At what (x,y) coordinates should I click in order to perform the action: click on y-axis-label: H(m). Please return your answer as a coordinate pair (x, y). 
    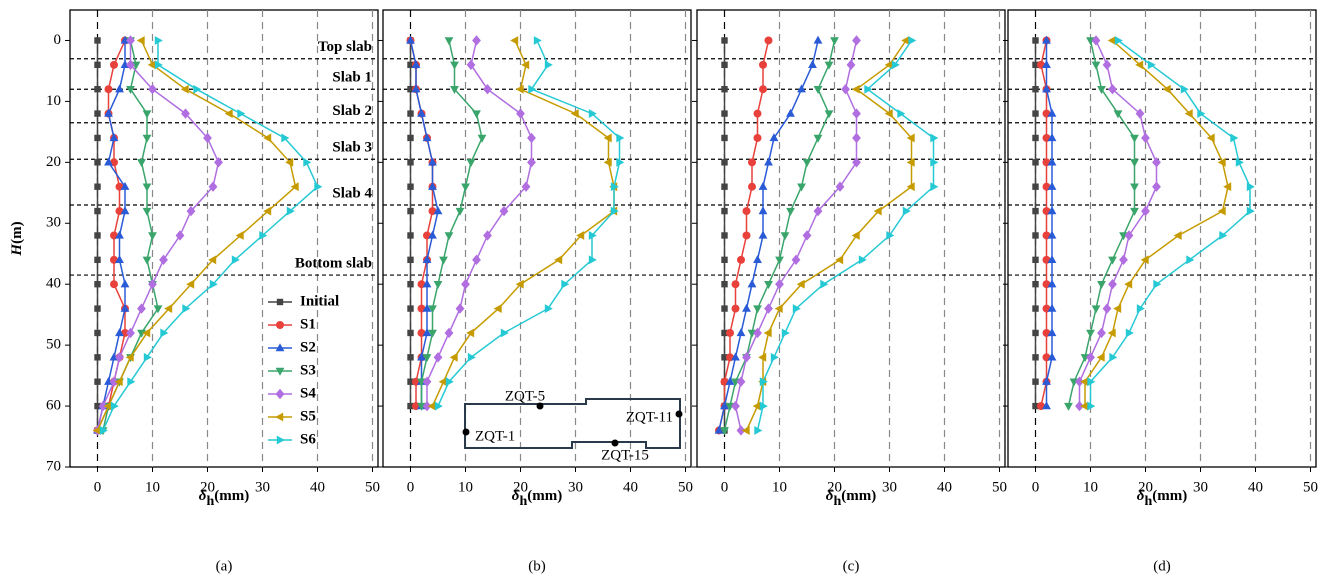
    Looking at the image, I should click on (17, 238).